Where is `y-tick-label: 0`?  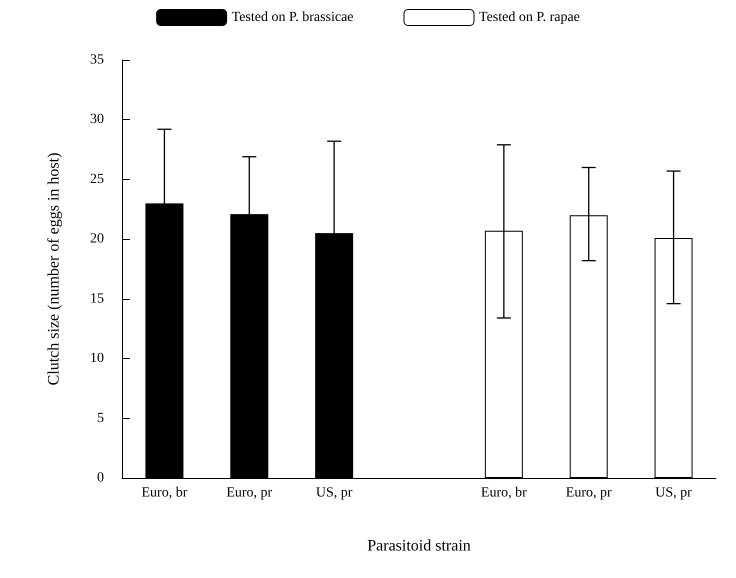 y-tick-label: 0 is located at coordinates (100, 478).